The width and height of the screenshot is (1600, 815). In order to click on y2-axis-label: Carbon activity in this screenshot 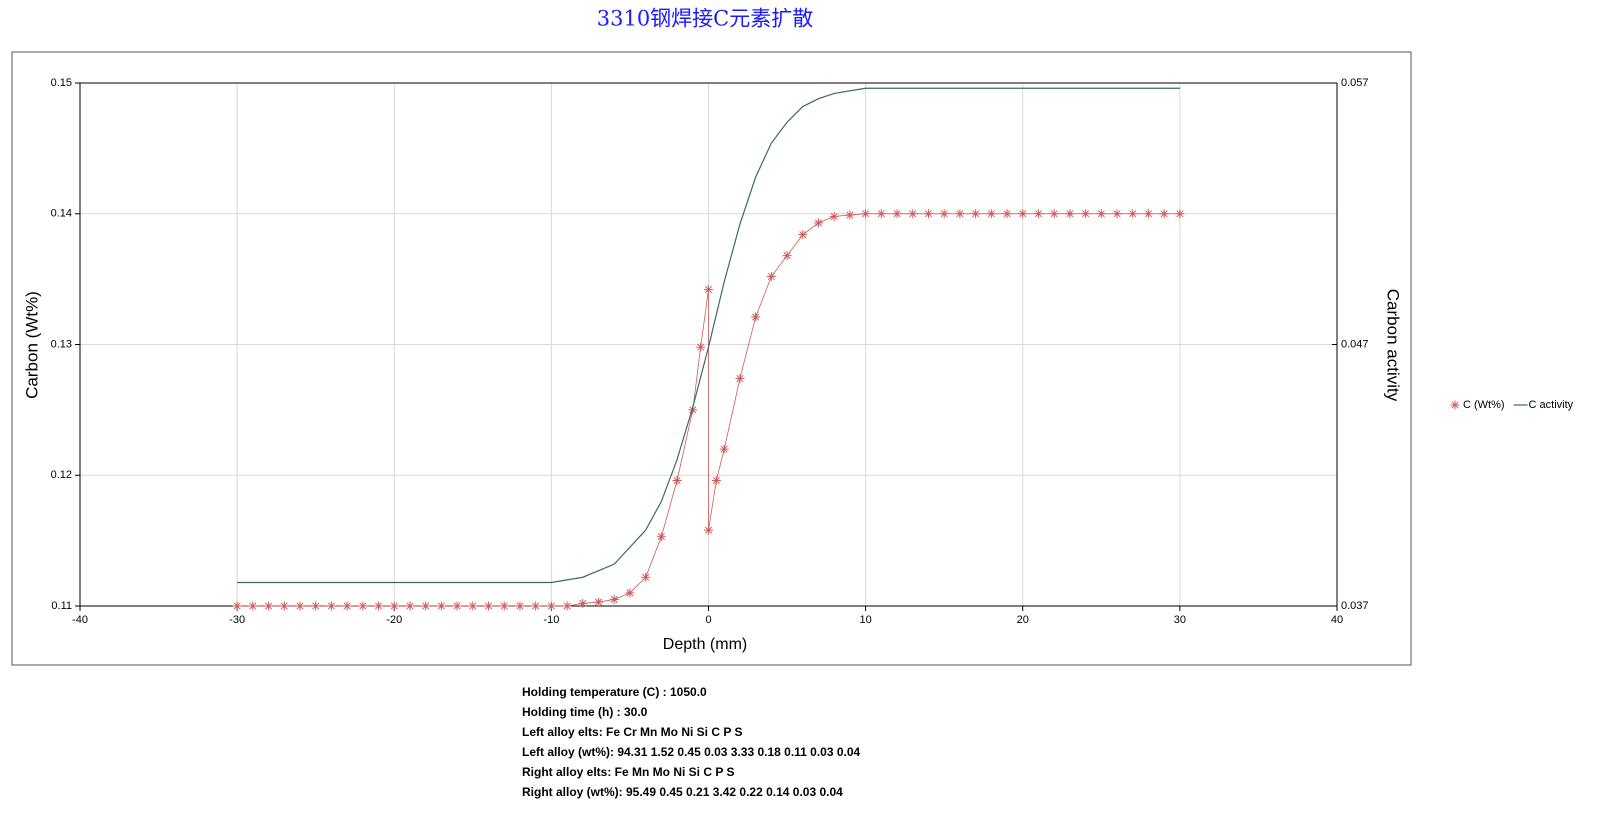, I will do `click(1393, 345)`.